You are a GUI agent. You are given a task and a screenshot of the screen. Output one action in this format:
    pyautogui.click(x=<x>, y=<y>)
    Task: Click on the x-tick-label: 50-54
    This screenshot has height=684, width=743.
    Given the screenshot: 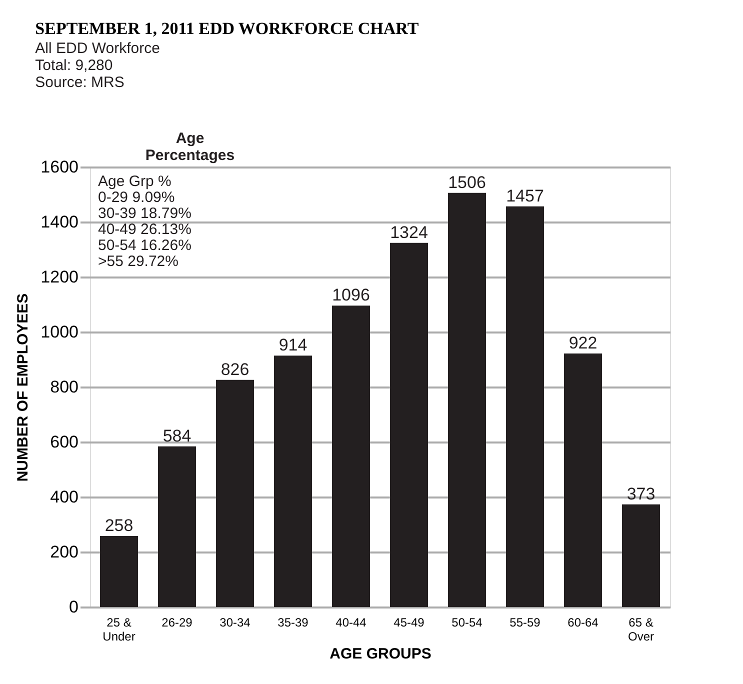 What is the action you would take?
    pyautogui.click(x=467, y=623)
    